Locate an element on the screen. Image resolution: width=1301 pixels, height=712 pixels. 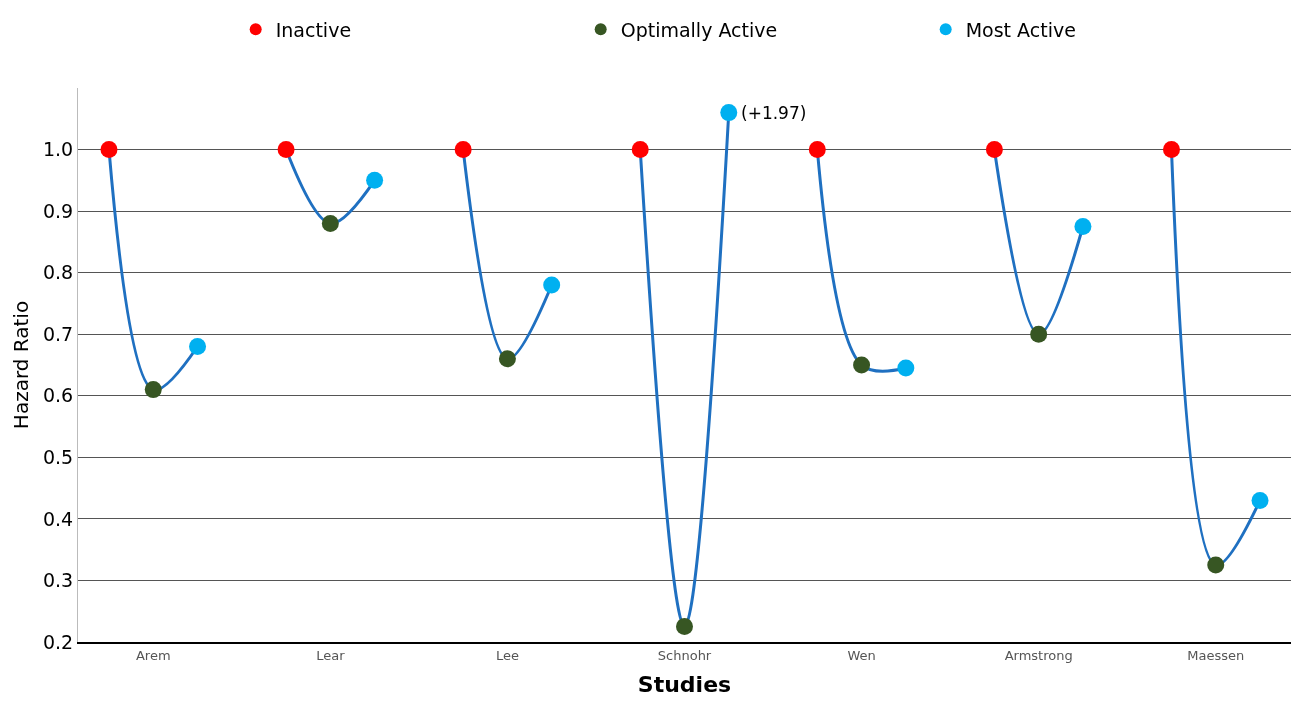
y-tick-label: 0.9 is located at coordinates (58, 210).